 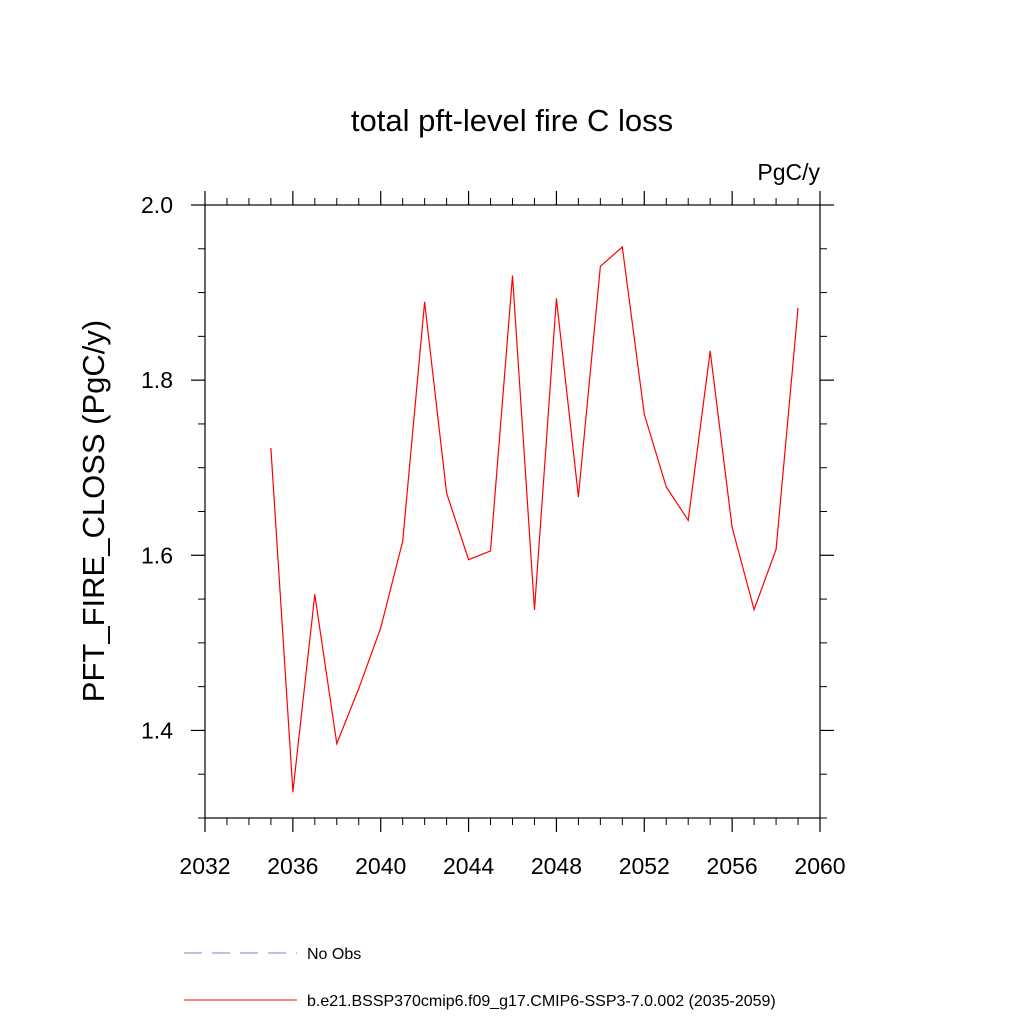 I want to click on y-tick-label: 1.4, so click(x=157, y=730).